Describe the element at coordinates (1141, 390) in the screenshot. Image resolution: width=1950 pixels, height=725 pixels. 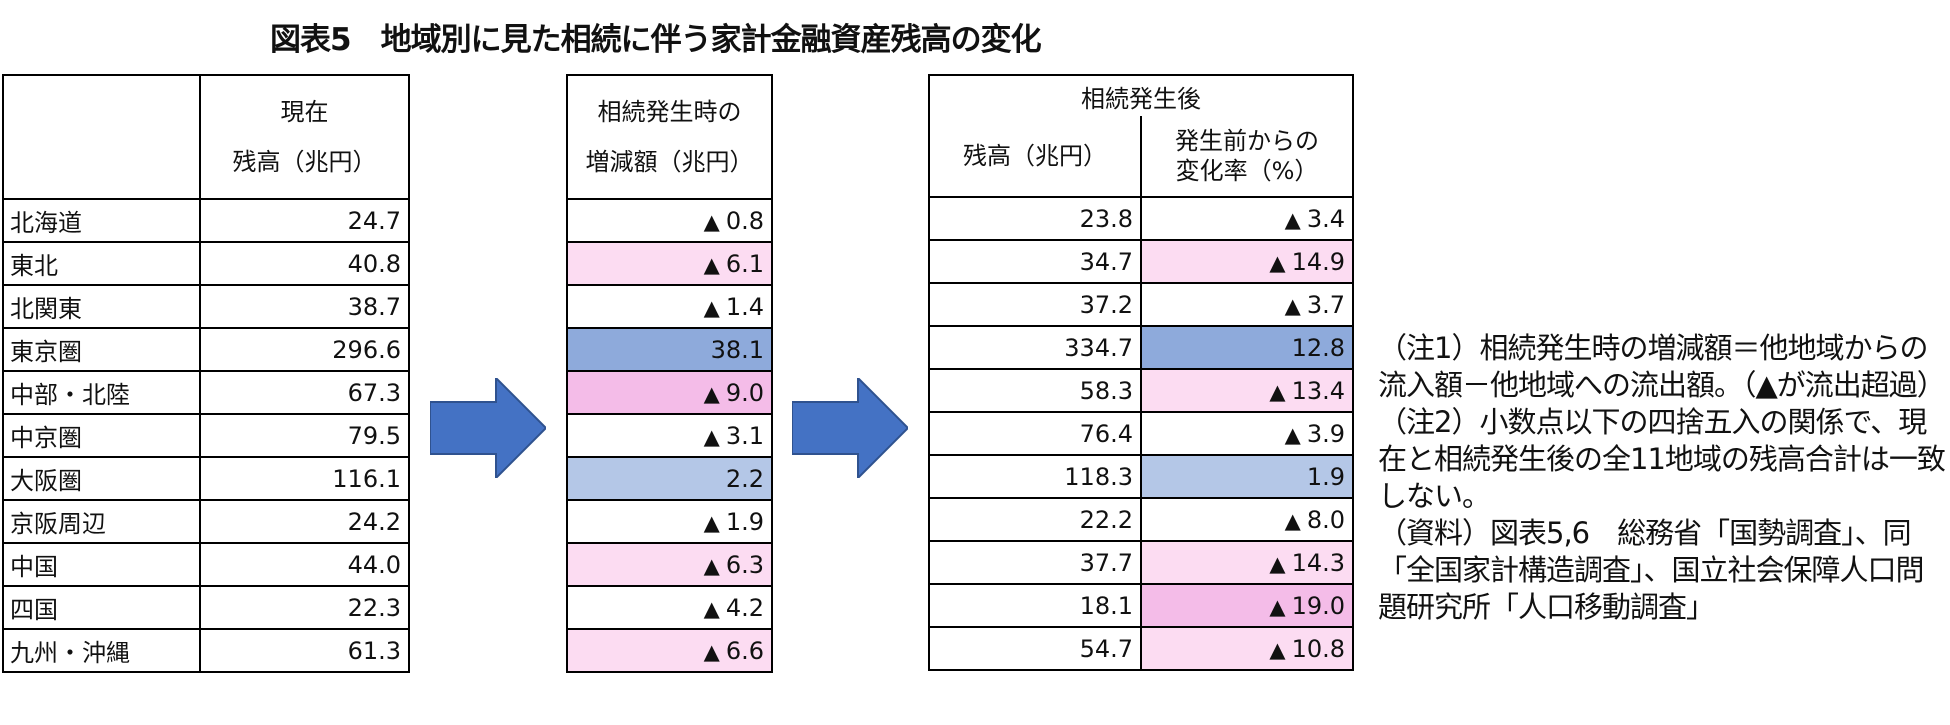
I see `table-row: 58.3 ▲ 13.4` at that location.